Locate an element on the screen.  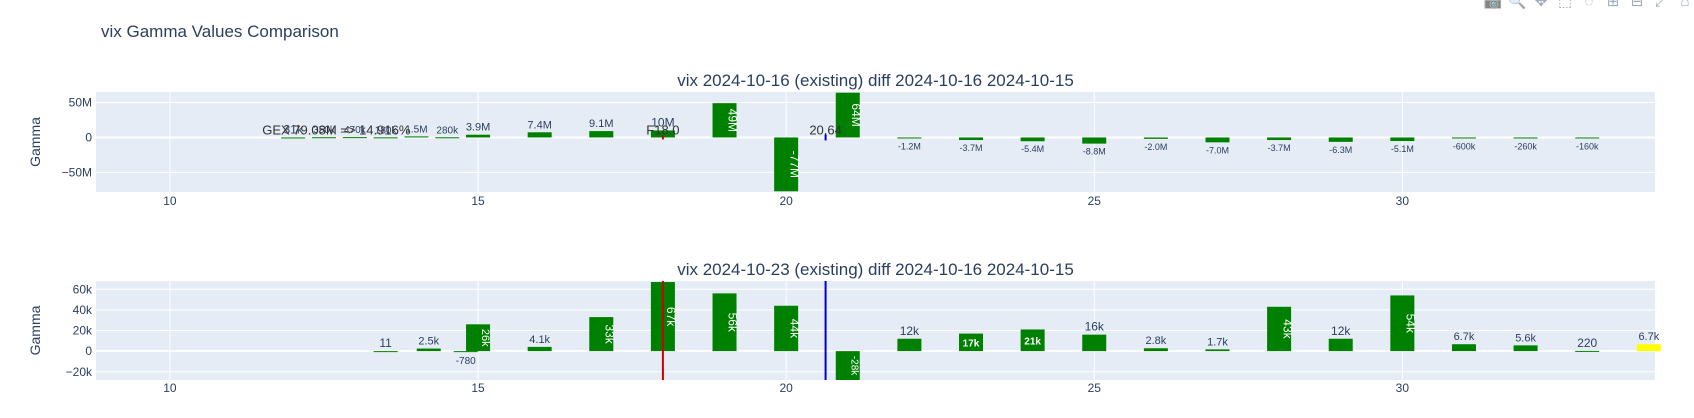
figure-title: vix Gamma Values Comparison is located at coordinates (220, 31).